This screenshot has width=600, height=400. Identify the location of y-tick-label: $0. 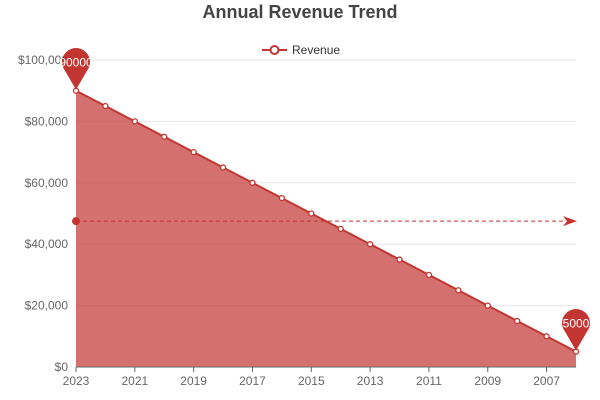
(62, 367).